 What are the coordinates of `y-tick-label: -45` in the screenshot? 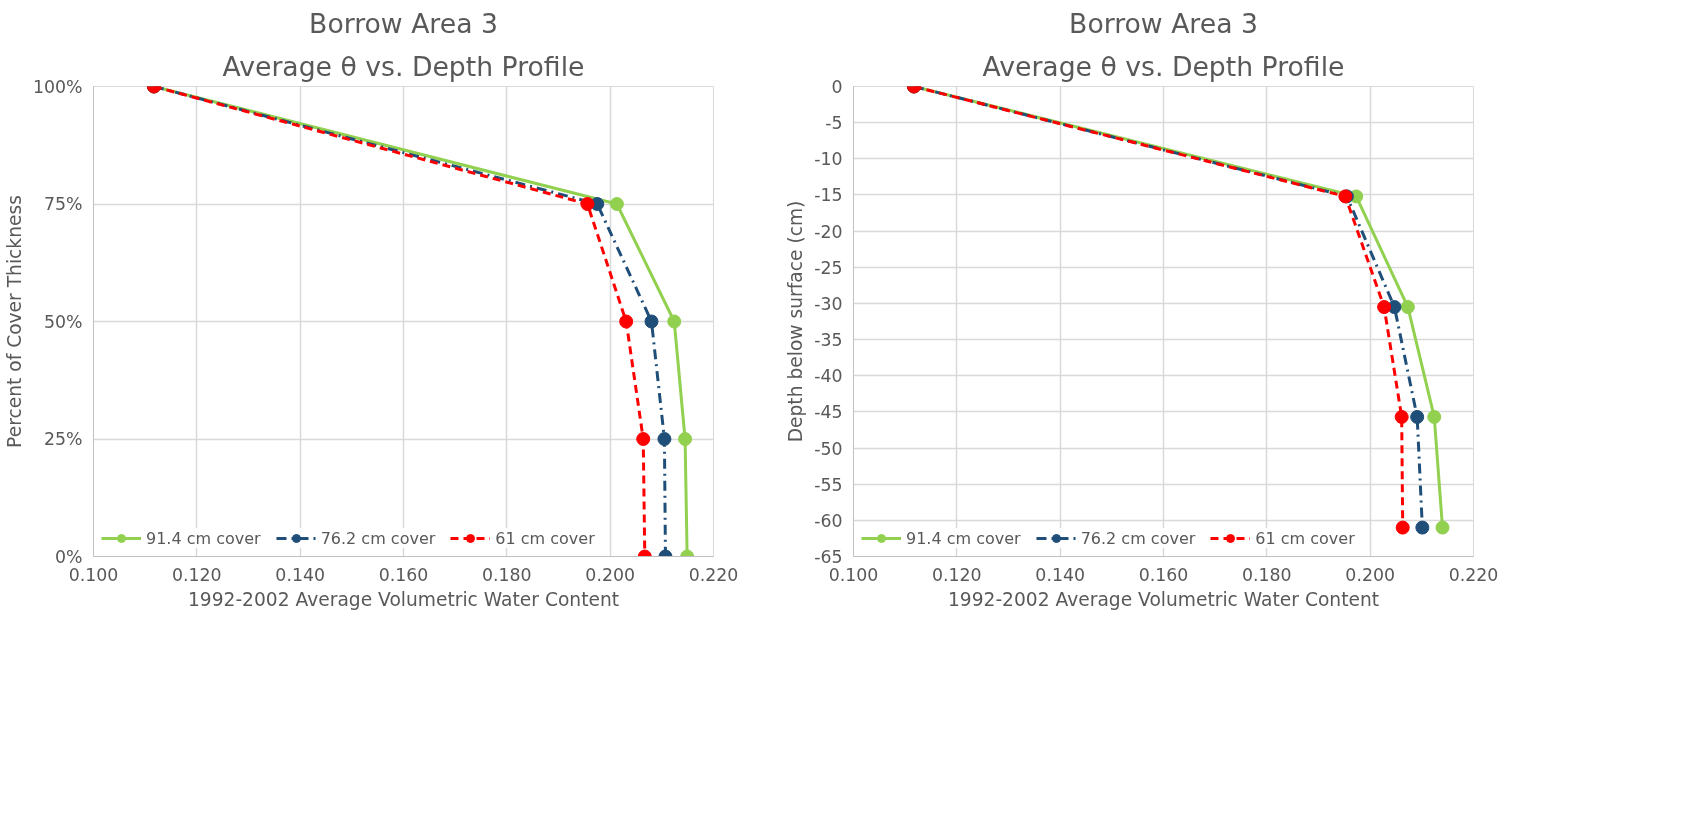 It's located at (828, 412).